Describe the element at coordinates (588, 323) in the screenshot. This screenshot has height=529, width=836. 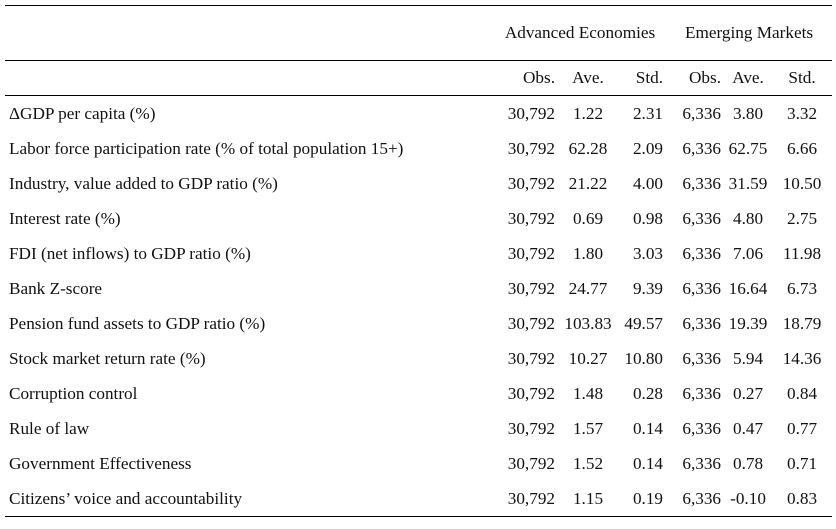
I see `adv-ave-cell: 103.83` at that location.